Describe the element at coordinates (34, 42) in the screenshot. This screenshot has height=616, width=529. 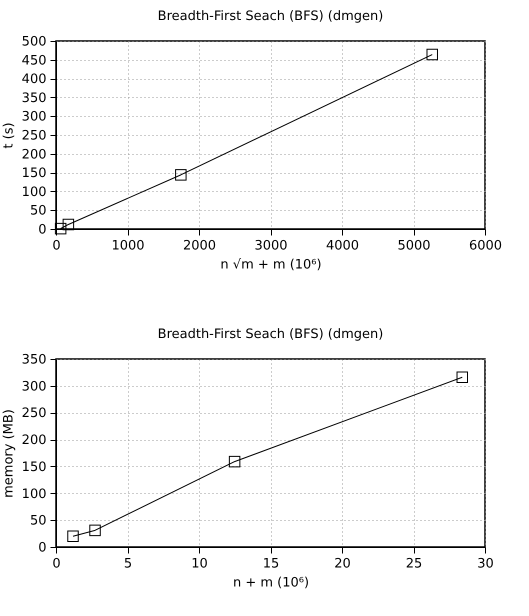
I see `y-tick-label: 500` at that location.